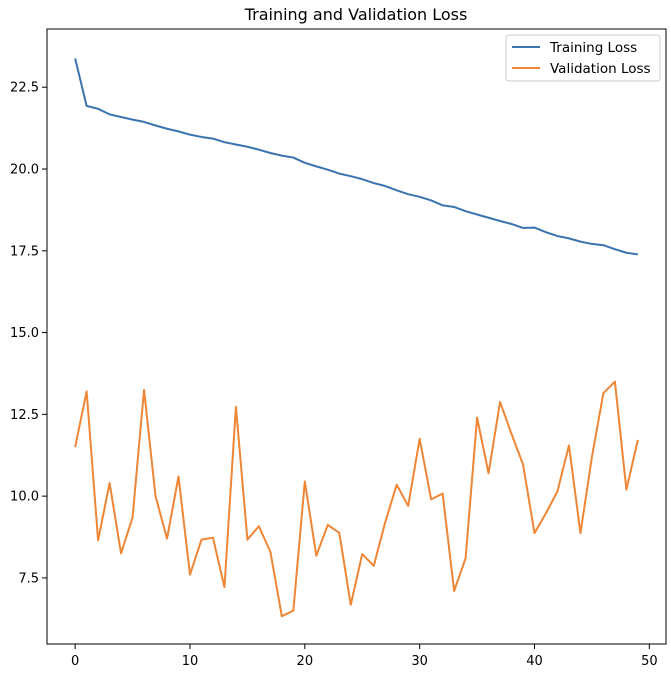  I want to click on y-tick-label: 7.5, so click(28, 578).